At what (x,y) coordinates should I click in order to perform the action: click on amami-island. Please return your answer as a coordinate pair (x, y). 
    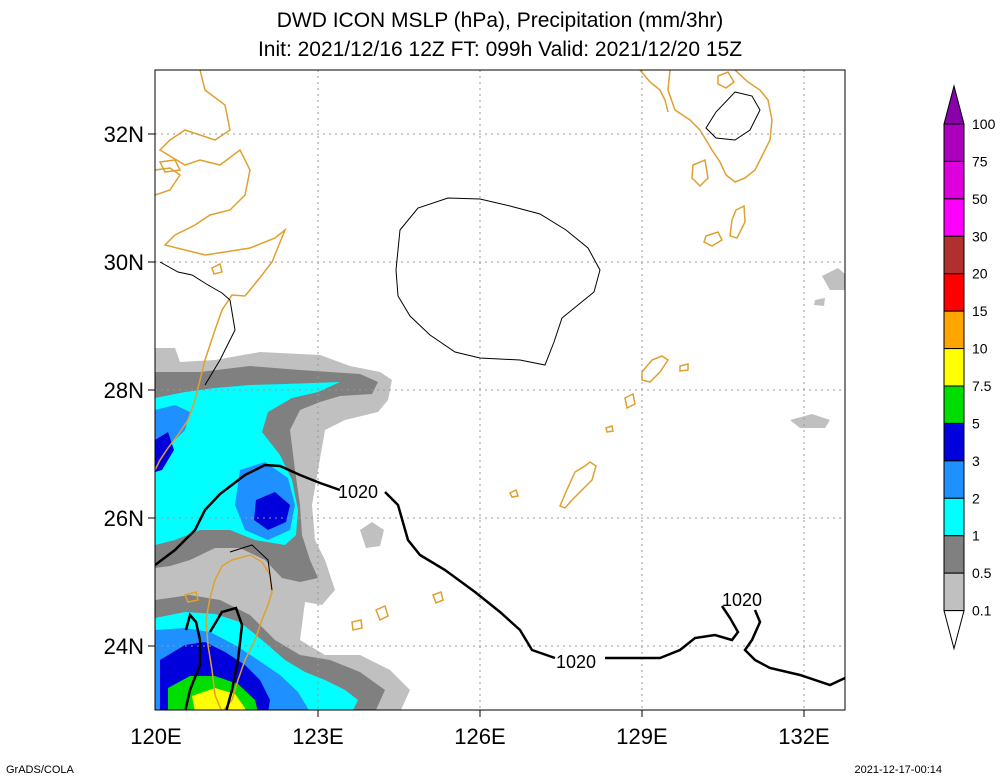
    Looking at the image, I should click on (655, 369).